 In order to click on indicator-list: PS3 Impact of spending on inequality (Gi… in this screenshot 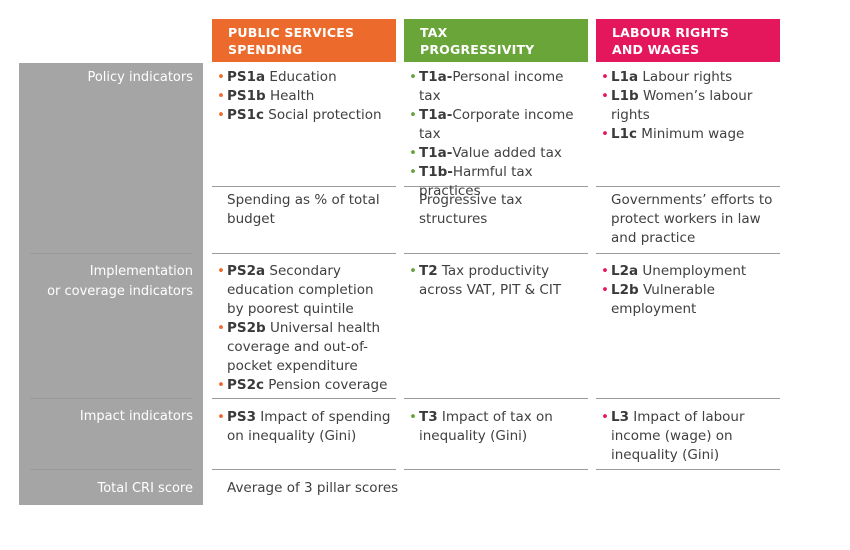, I will do `click(305, 427)`.